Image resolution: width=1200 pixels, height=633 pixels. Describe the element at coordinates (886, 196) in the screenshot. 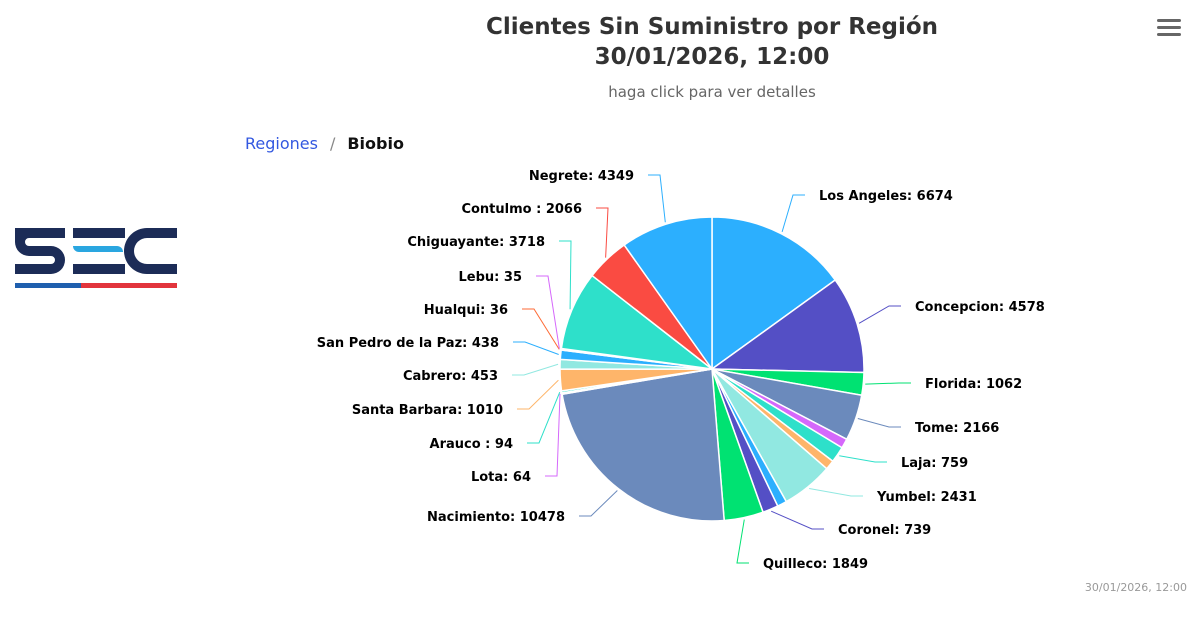

I see `data-label: Los Angeles: 6674` at that location.